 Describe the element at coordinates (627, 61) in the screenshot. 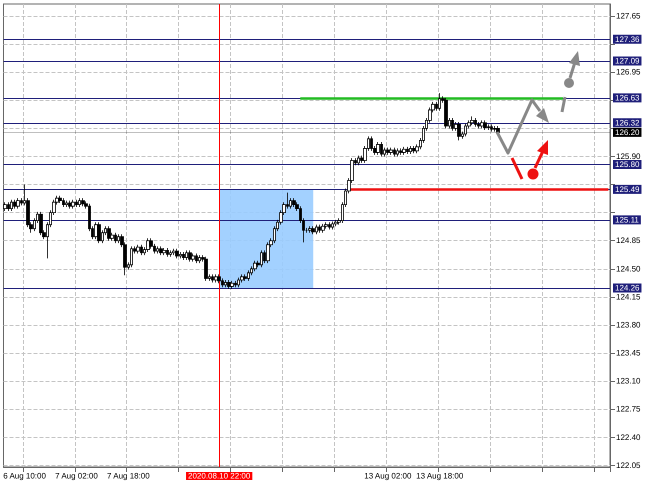

I see `ref-line-label: 127.09` at that location.